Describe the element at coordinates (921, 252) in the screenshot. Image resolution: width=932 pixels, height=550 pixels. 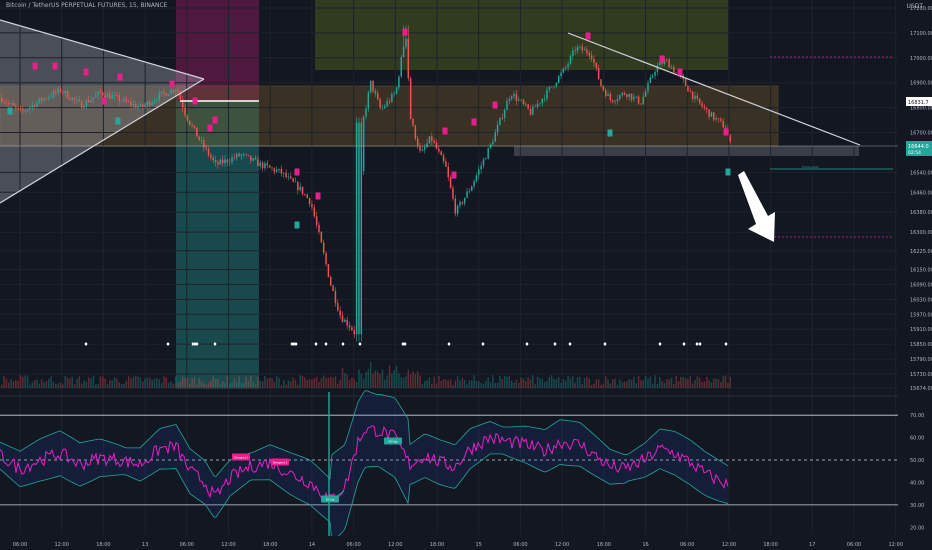
I see `price-tick-label: 16225.00` at that location.